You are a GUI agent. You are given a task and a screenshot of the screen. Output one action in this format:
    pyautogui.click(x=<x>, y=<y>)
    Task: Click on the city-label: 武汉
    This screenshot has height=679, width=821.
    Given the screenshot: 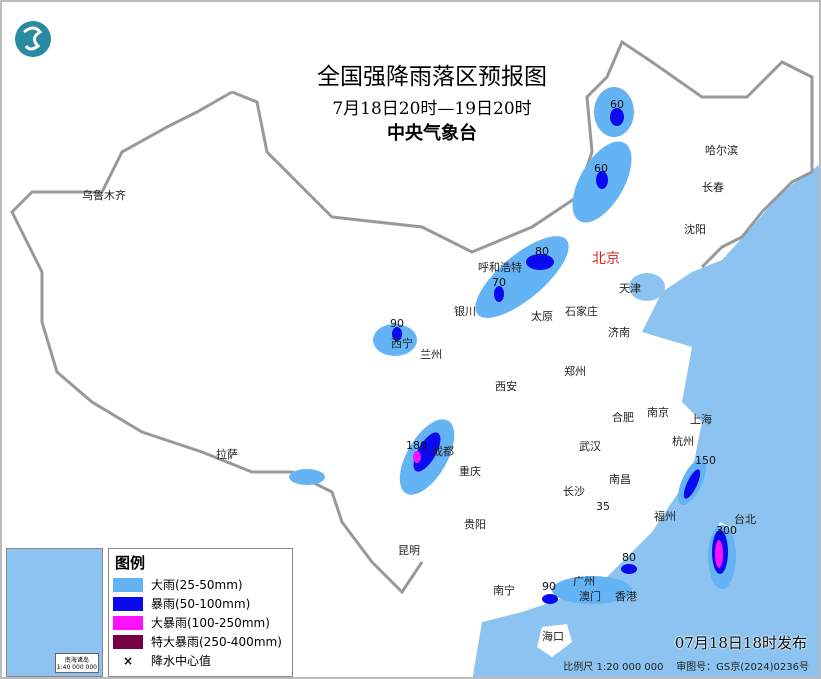 What is the action you would take?
    pyautogui.click(x=590, y=446)
    